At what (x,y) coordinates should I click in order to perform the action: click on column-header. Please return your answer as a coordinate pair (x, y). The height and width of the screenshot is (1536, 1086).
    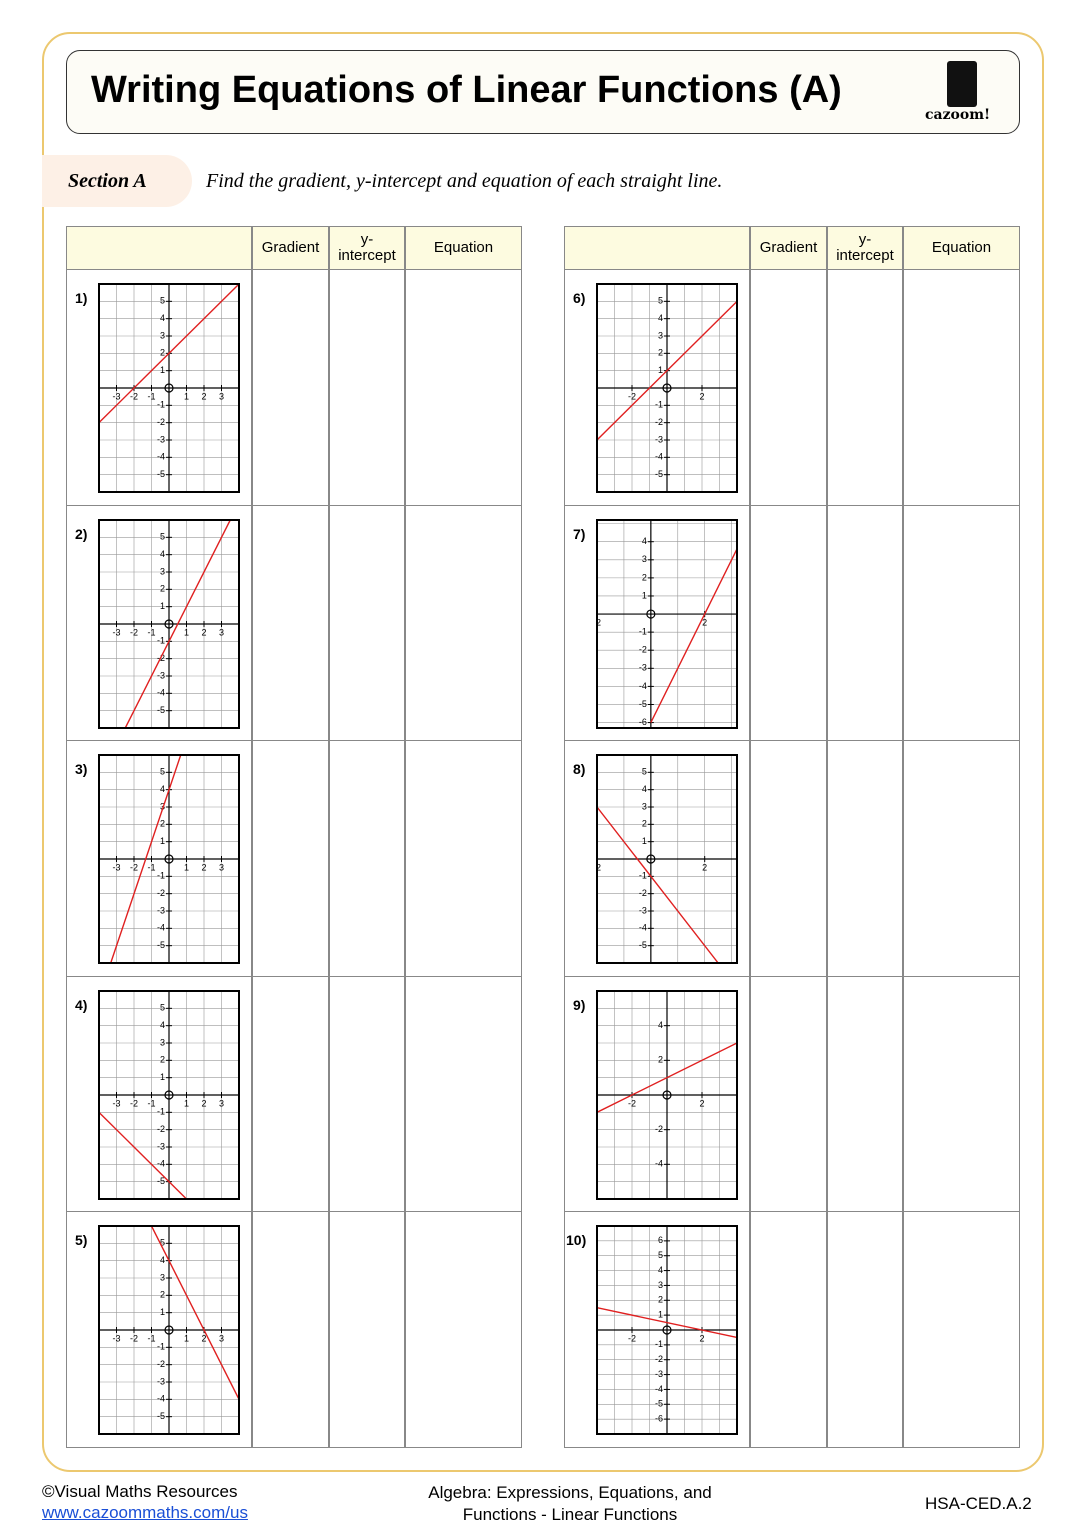
    Looking at the image, I should click on (657, 248).